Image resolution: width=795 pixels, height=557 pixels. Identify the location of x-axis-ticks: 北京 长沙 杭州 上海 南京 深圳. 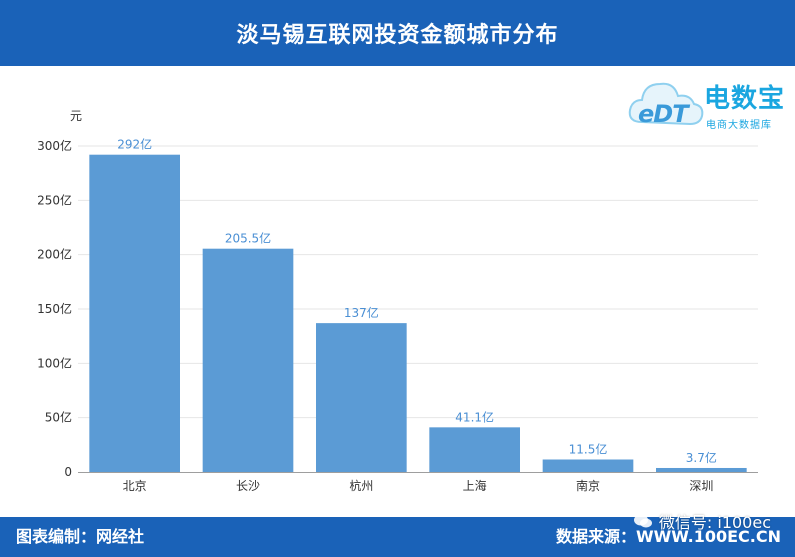
(418, 485).